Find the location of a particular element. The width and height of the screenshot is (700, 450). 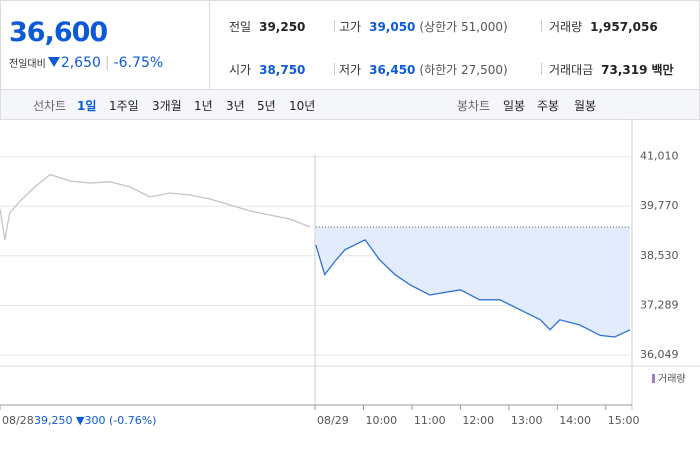

x-tick-label: 08/29 is located at coordinates (333, 420).